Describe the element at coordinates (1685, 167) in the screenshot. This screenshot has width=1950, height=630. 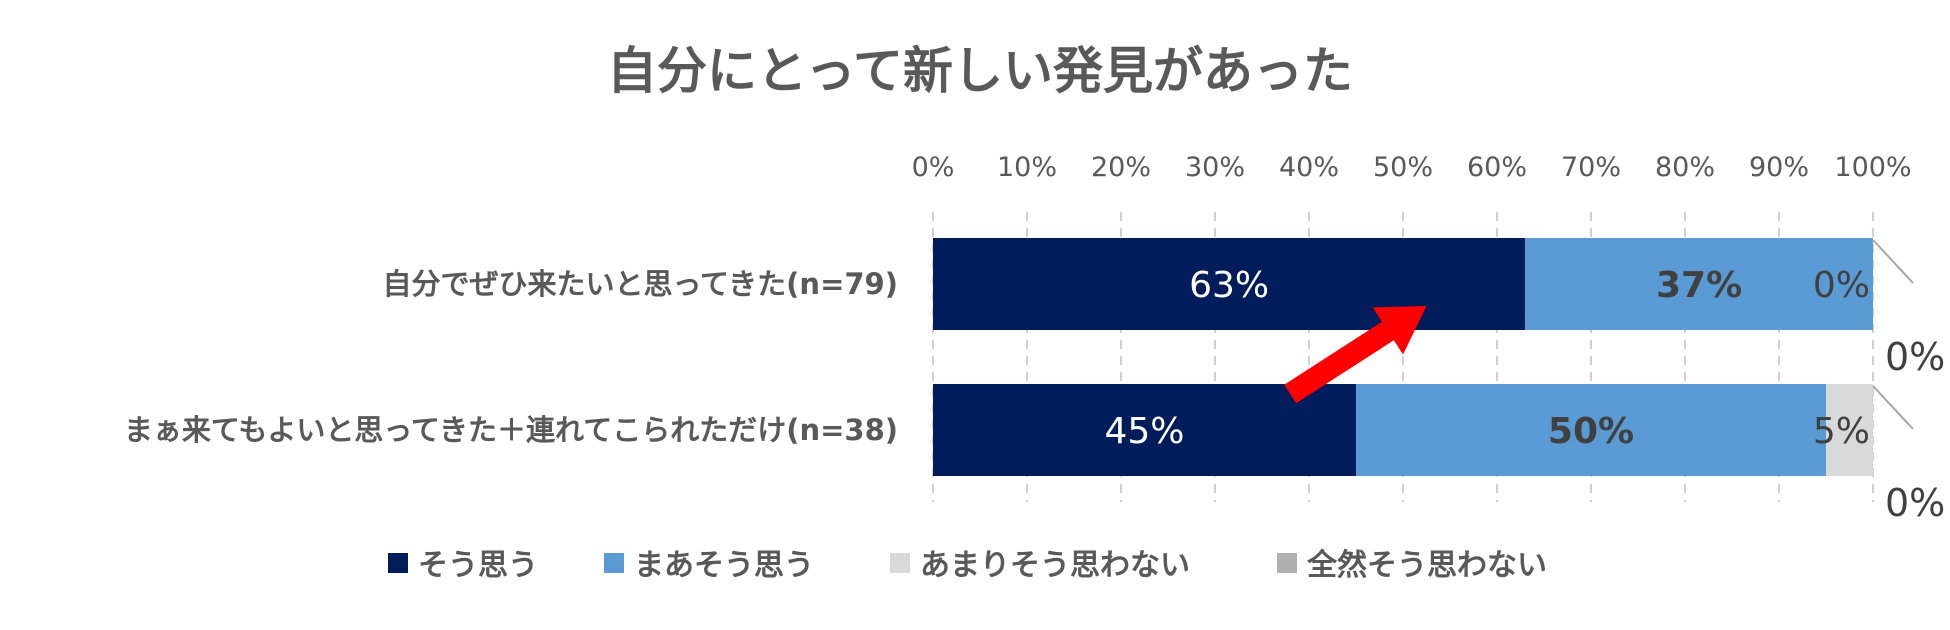
I see `x-tick-label: 80%` at that location.